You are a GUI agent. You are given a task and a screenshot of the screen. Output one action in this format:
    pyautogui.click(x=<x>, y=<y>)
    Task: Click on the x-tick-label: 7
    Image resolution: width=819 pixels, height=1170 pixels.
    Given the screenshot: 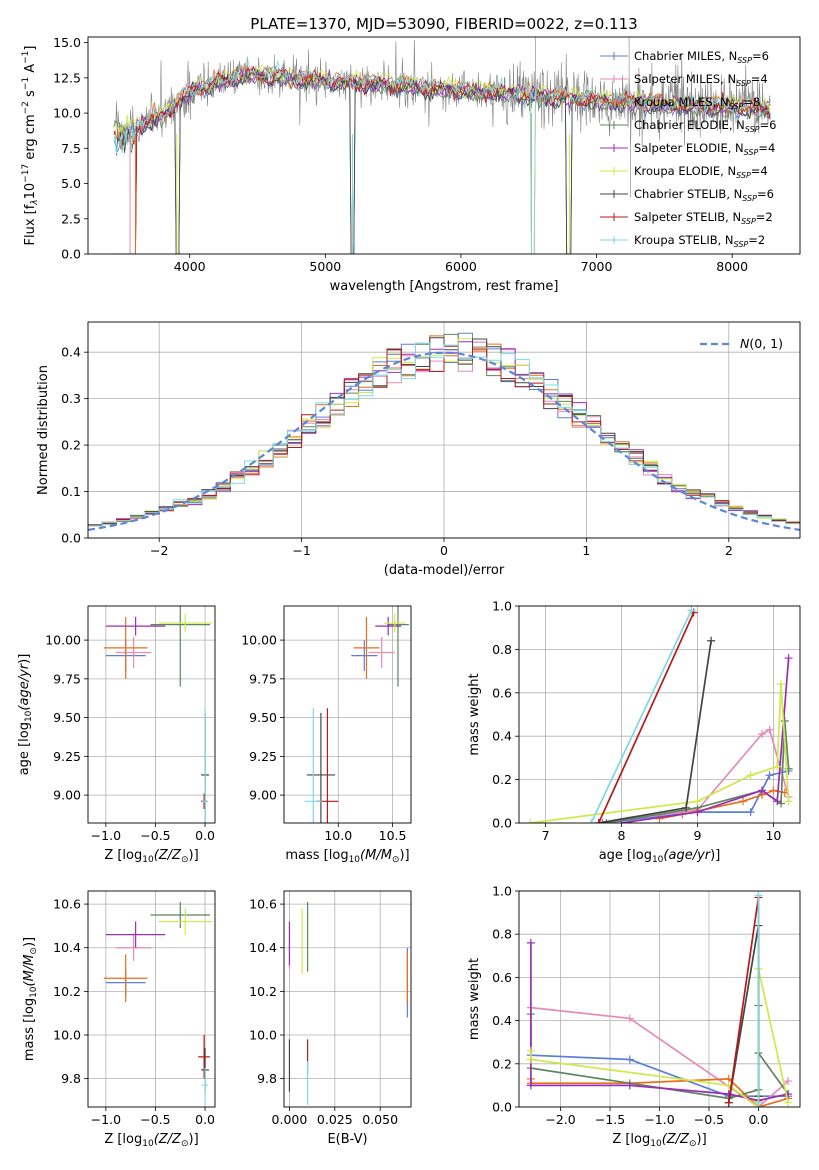 What is the action you would take?
    pyautogui.click(x=546, y=835)
    